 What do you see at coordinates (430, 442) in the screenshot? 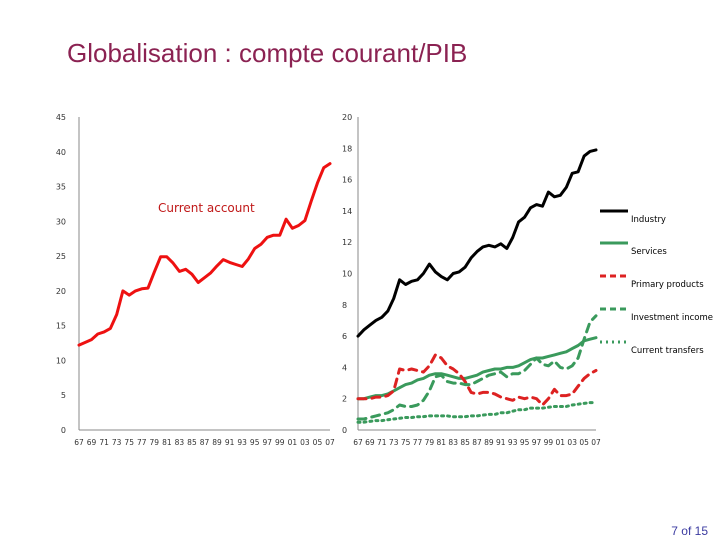
I see `right-x-tick-label: 79` at bounding box center [430, 442].